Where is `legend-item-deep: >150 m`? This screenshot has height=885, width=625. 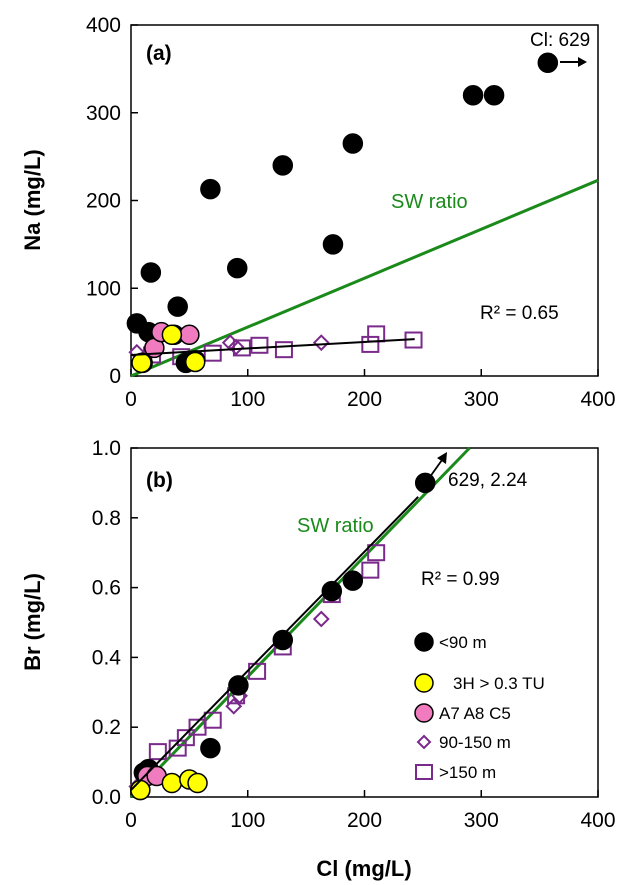
legend-item-deep: >150 m is located at coordinates (455, 772).